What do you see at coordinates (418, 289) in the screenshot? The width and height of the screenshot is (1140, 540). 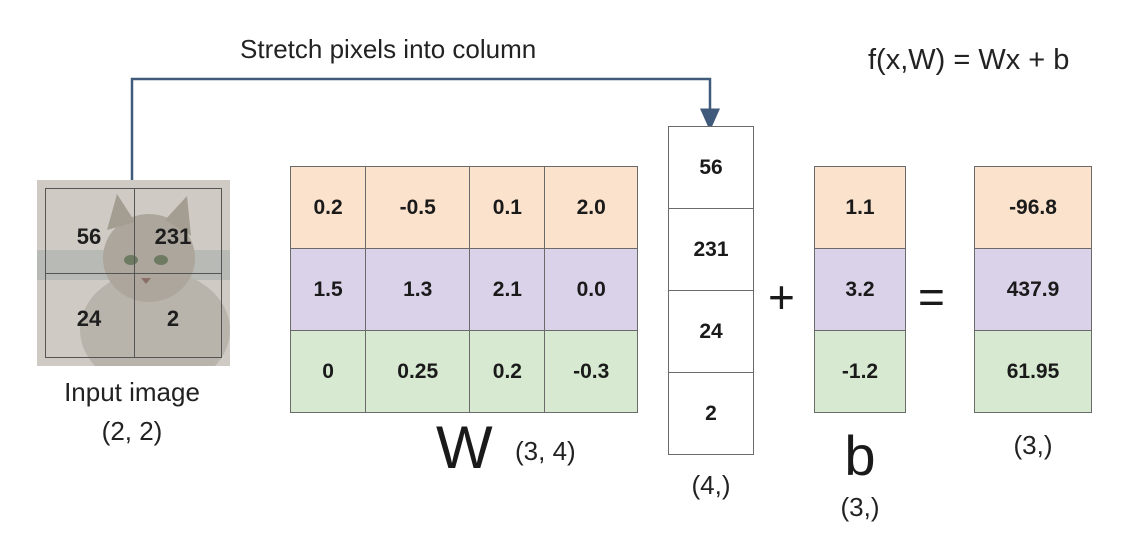 I see `matrix-cell: 1.3` at bounding box center [418, 289].